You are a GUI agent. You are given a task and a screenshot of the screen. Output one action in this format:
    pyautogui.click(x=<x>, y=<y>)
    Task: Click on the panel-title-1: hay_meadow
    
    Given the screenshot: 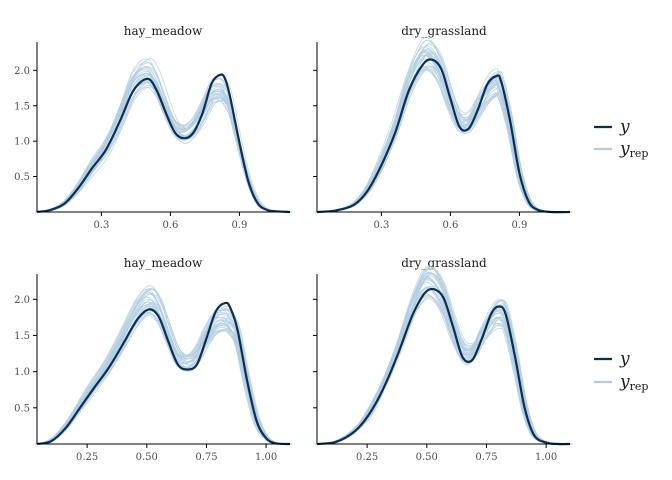 What is the action you would take?
    pyautogui.click(x=163, y=31)
    